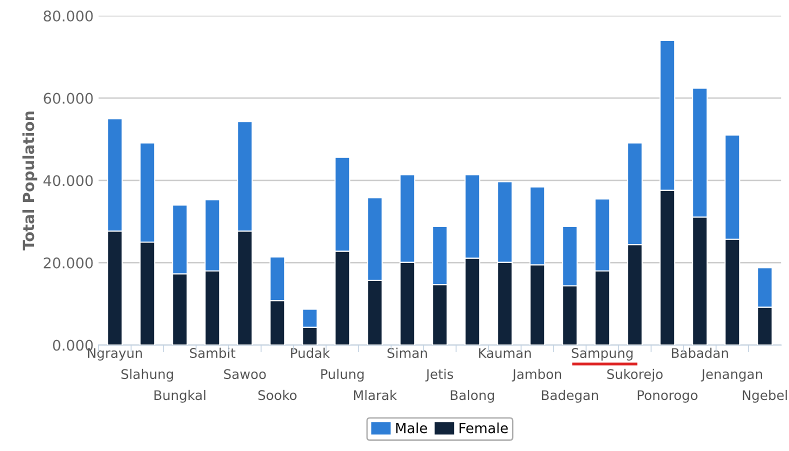 The width and height of the screenshot is (789, 451). What do you see at coordinates (764, 396) in the screenshot?
I see `x-tick-label: Ngebel` at bounding box center [764, 396].